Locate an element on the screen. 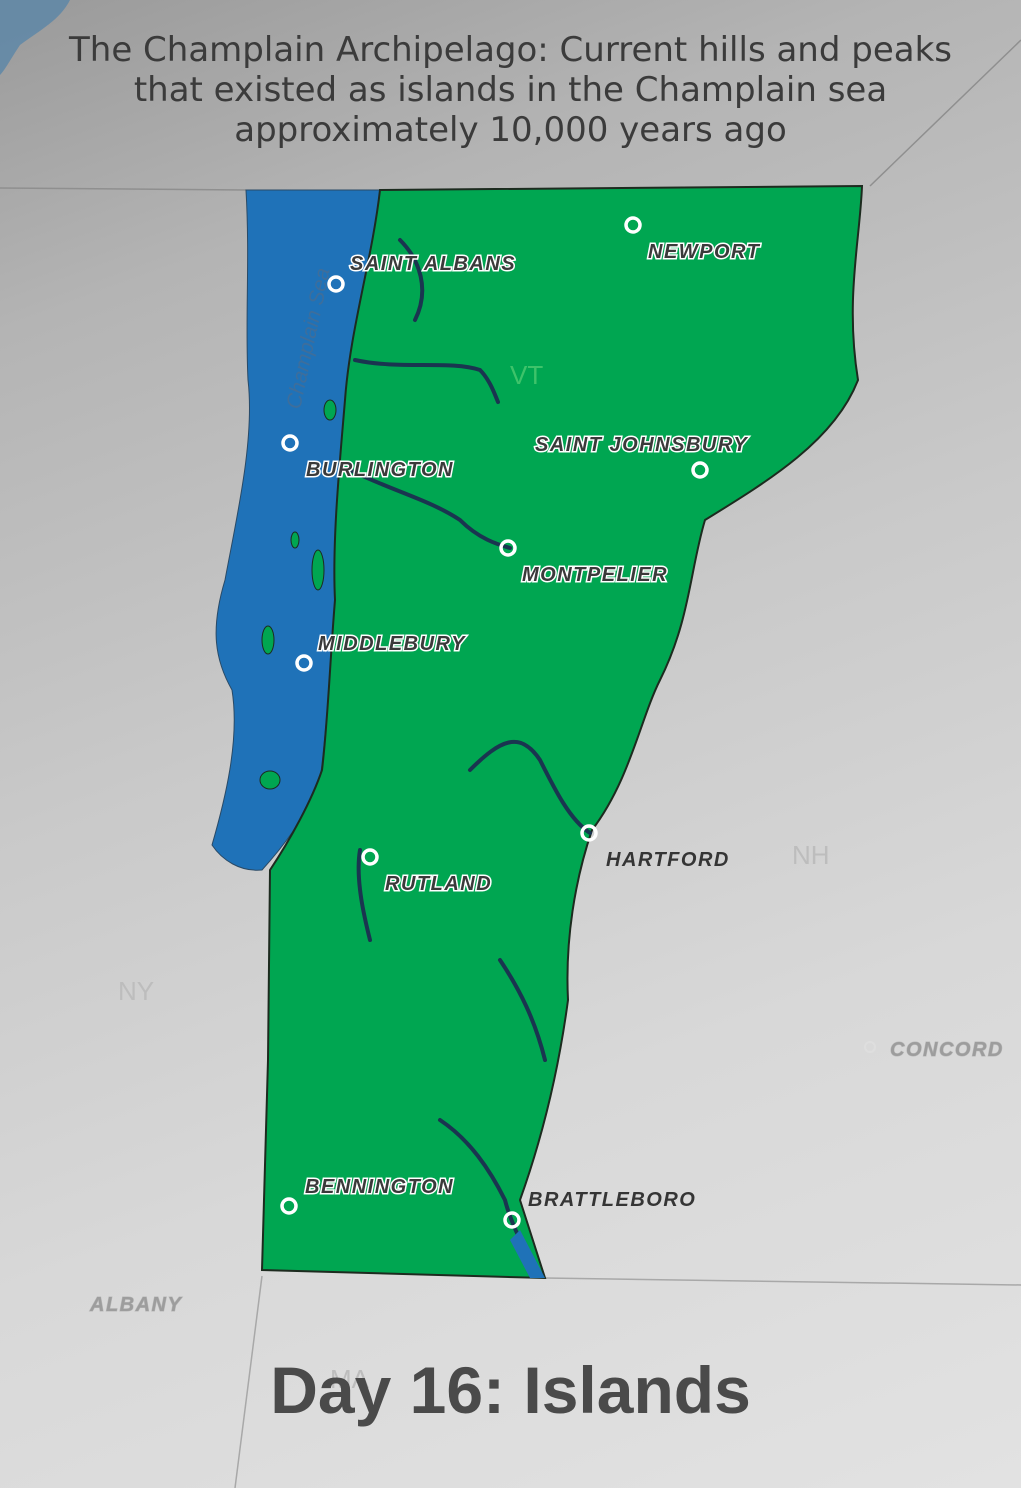 The width and height of the screenshot is (1021, 1488). city-label-rutland: RUTLAND is located at coordinates (438, 884).